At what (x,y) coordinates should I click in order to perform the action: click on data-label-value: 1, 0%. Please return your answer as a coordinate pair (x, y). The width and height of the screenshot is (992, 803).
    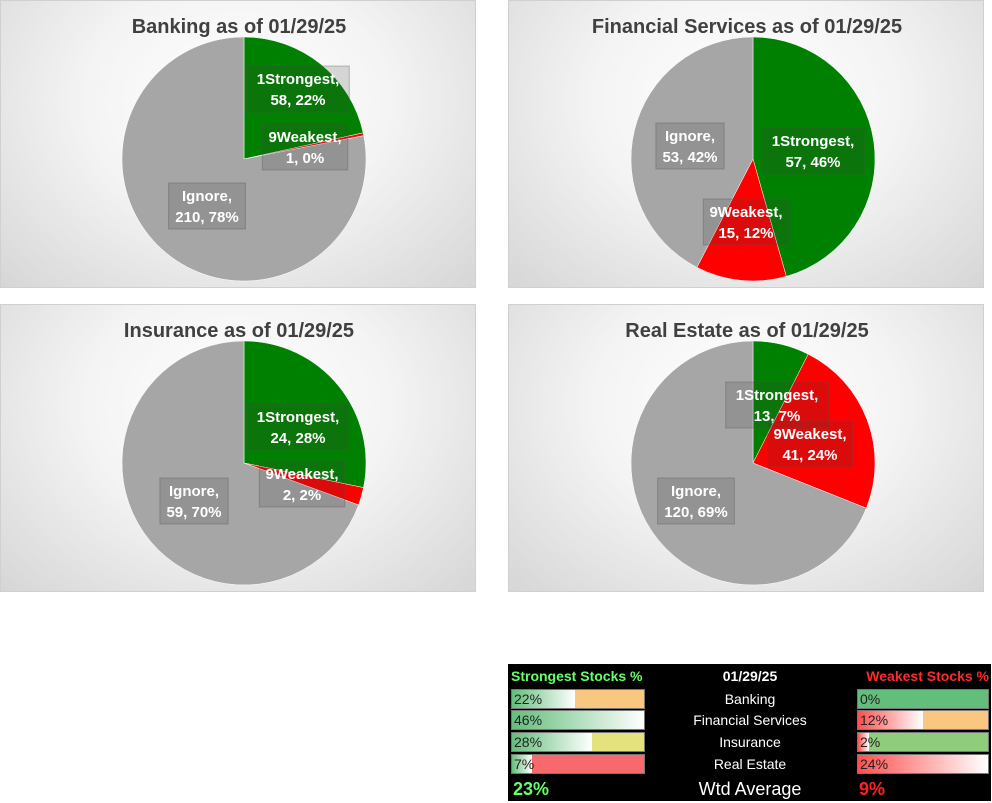
    Looking at the image, I should click on (305, 158).